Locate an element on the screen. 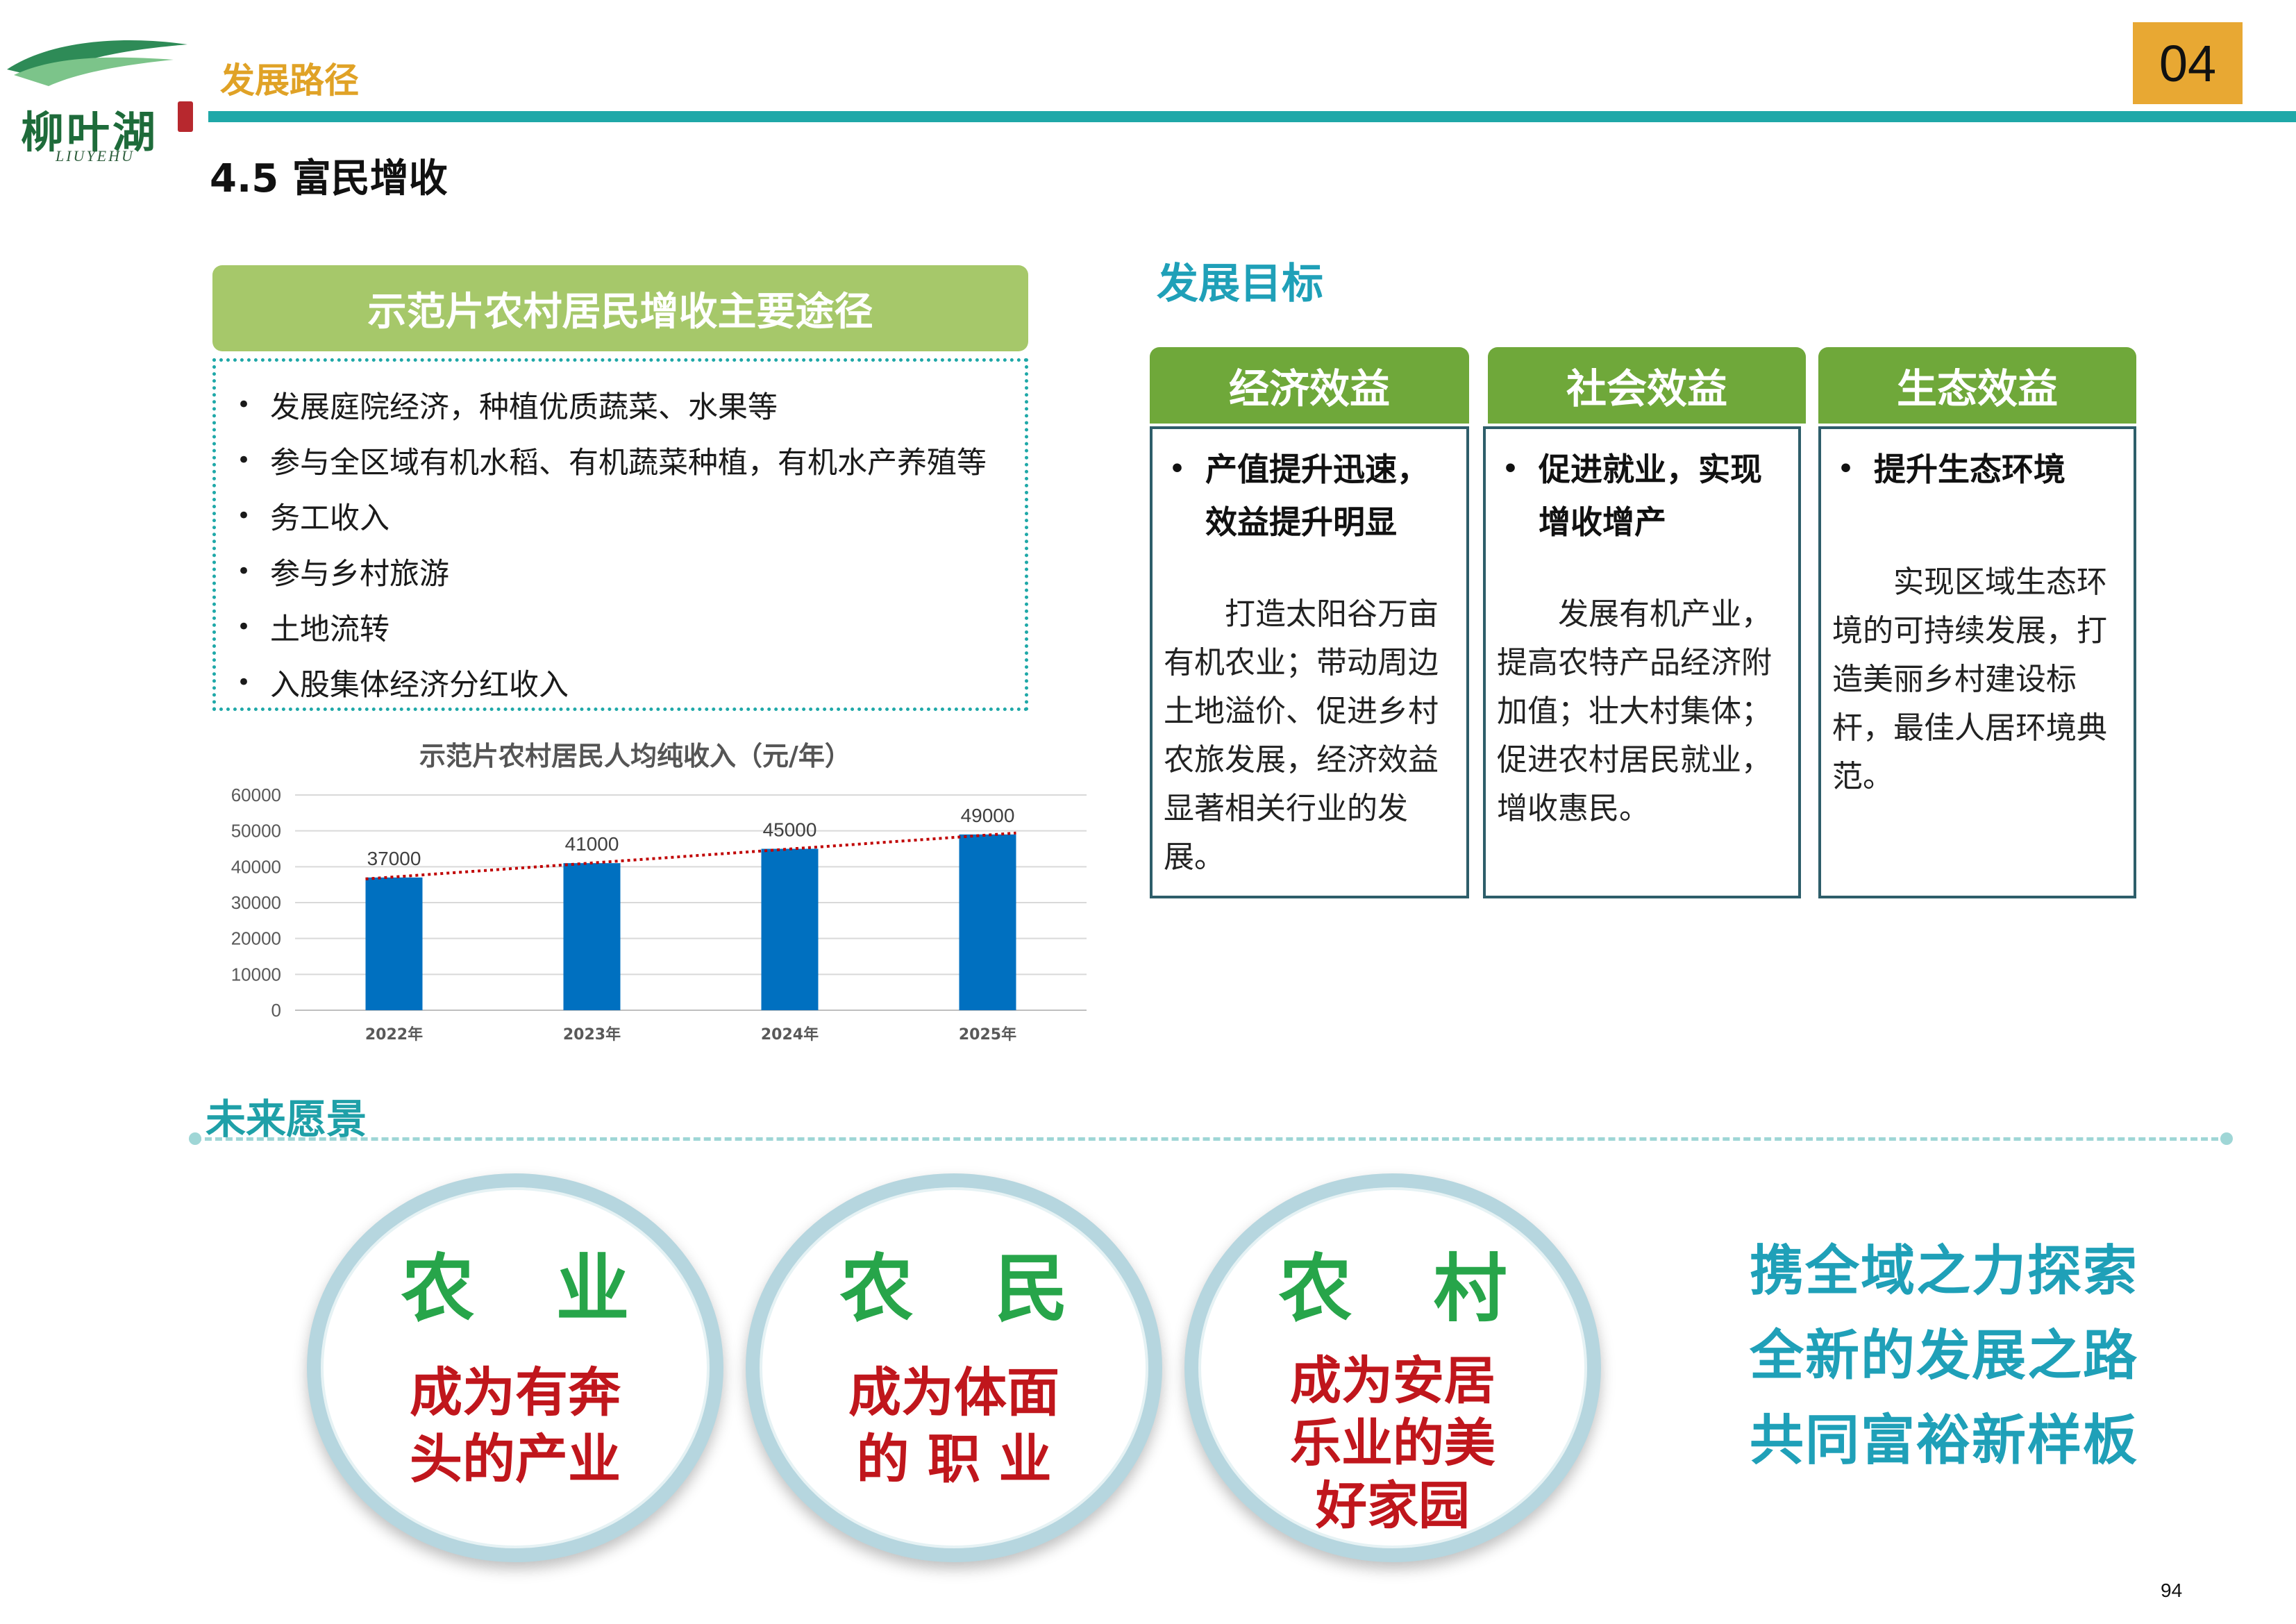 The image size is (2296, 1624). list-item-text: 参与全区域有机水稻、有机蔬菜种植，有机水产养殖等 is located at coordinates (628, 463).